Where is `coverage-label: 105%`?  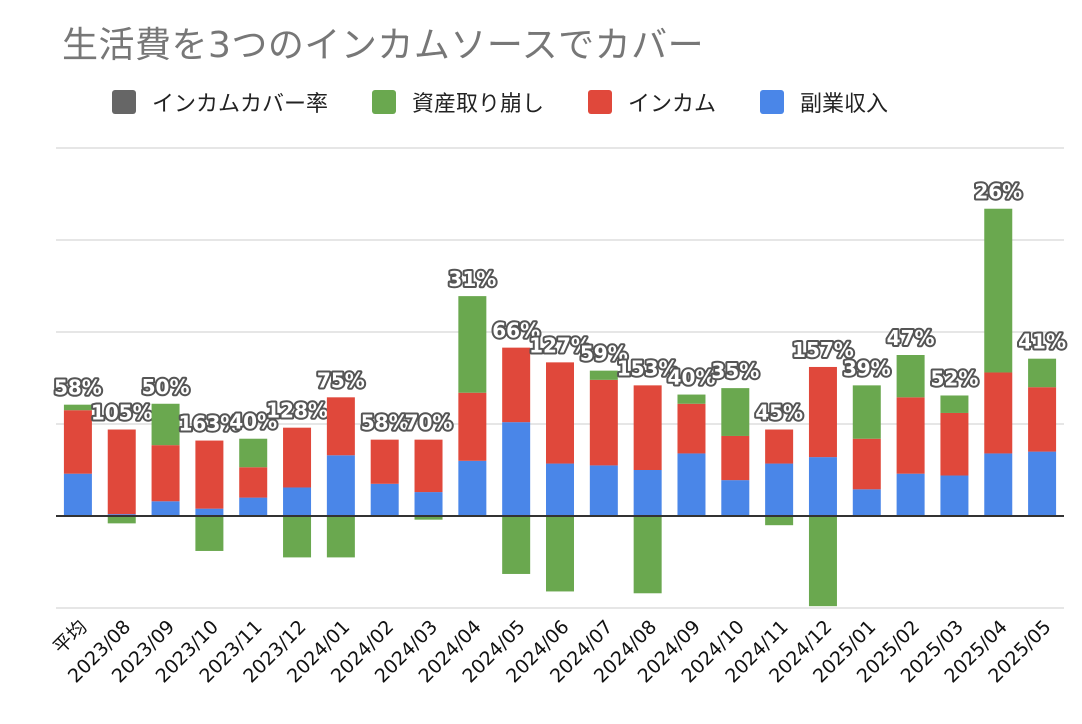
coverage-label: 105% is located at coordinates (122, 413).